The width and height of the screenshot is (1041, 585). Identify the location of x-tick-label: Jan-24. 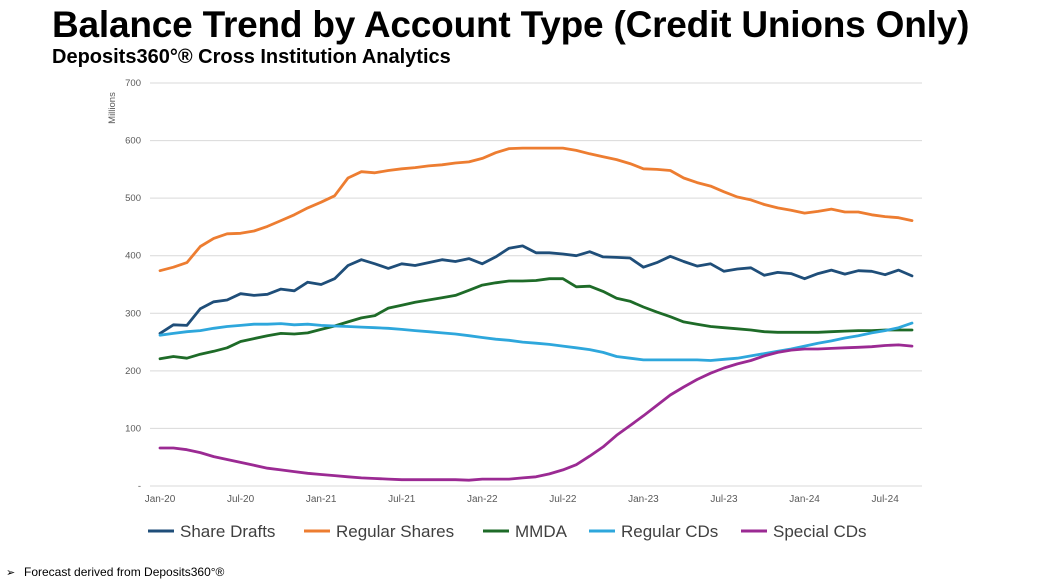
(804, 499).